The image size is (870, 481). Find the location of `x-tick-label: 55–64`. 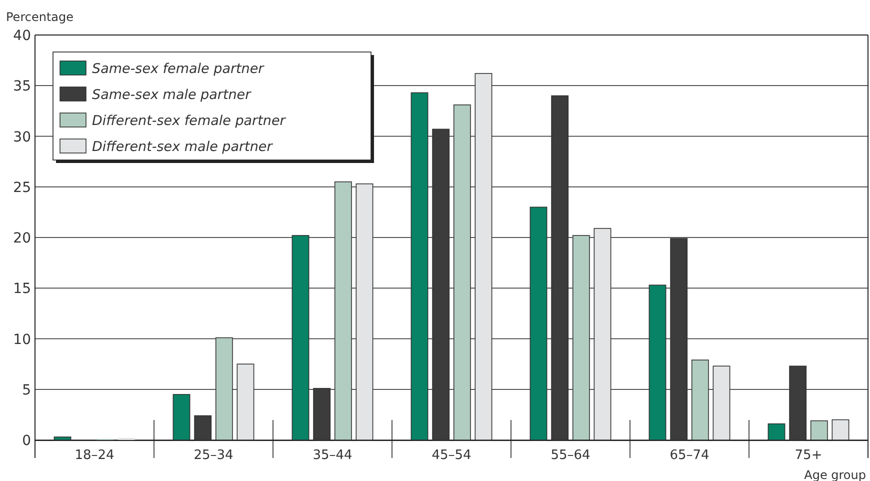

x-tick-label: 55–64 is located at coordinates (570, 455).